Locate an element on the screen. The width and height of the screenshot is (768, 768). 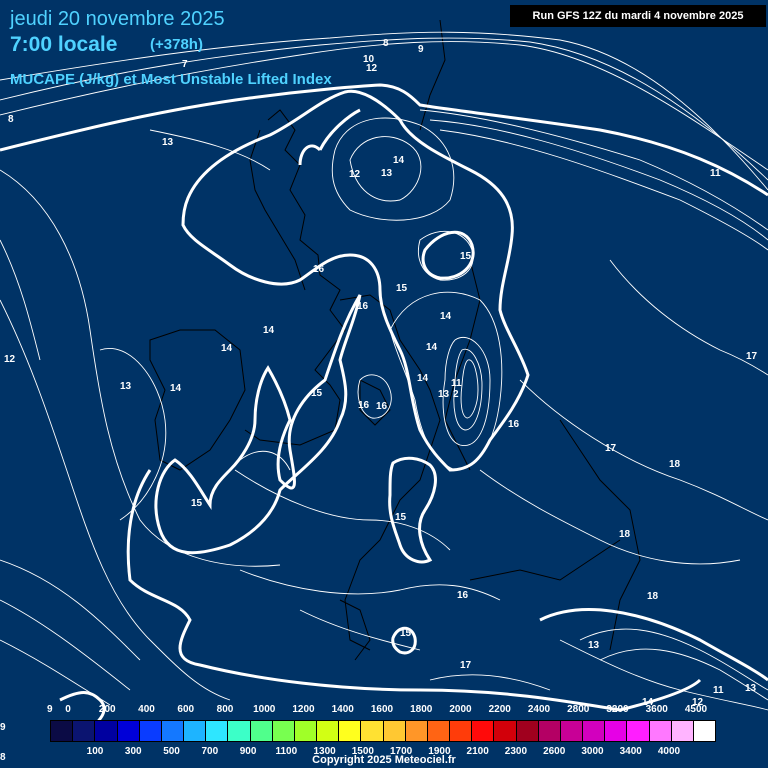
color-scale is located at coordinates (383, 731).